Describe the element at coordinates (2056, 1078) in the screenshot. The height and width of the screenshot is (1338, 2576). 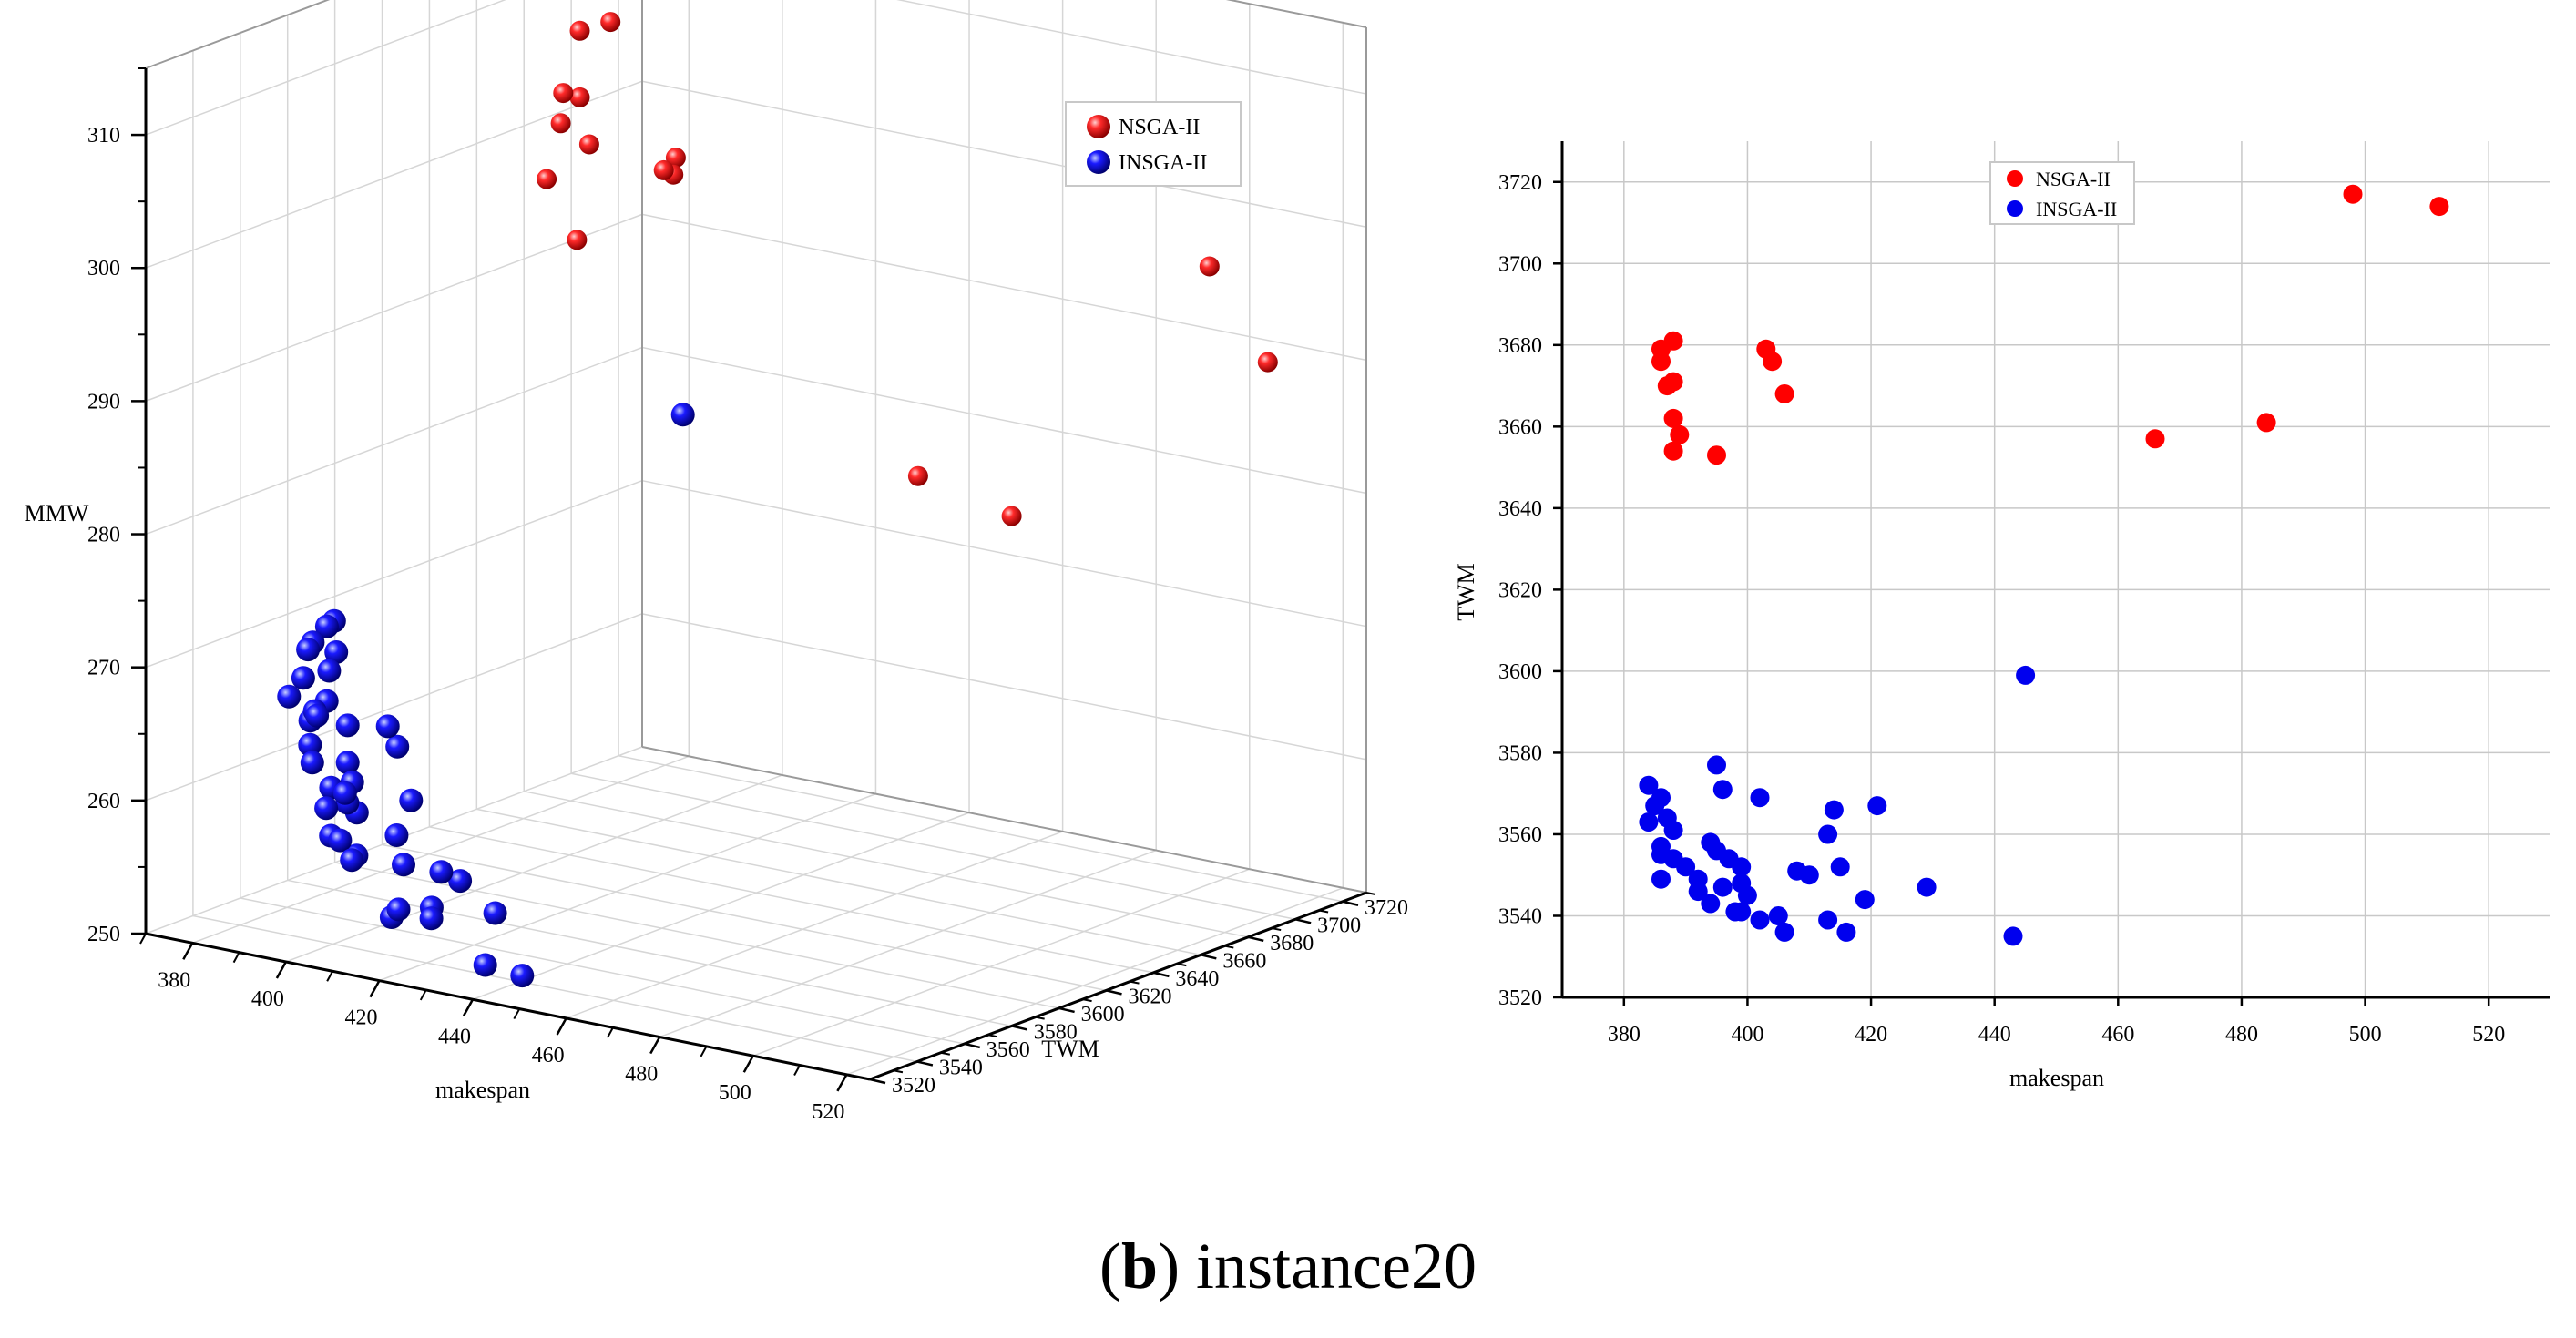
I see `x-axis-label-2d: makespan` at that location.